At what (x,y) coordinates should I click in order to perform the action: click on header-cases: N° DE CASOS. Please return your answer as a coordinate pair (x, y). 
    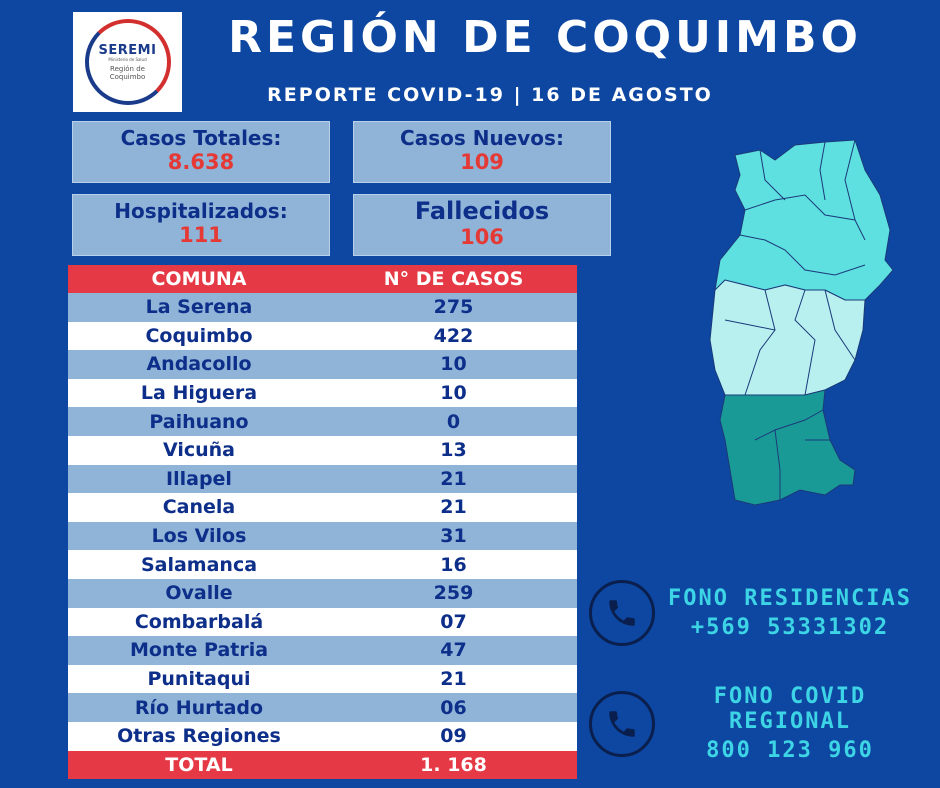
    Looking at the image, I should click on (453, 279).